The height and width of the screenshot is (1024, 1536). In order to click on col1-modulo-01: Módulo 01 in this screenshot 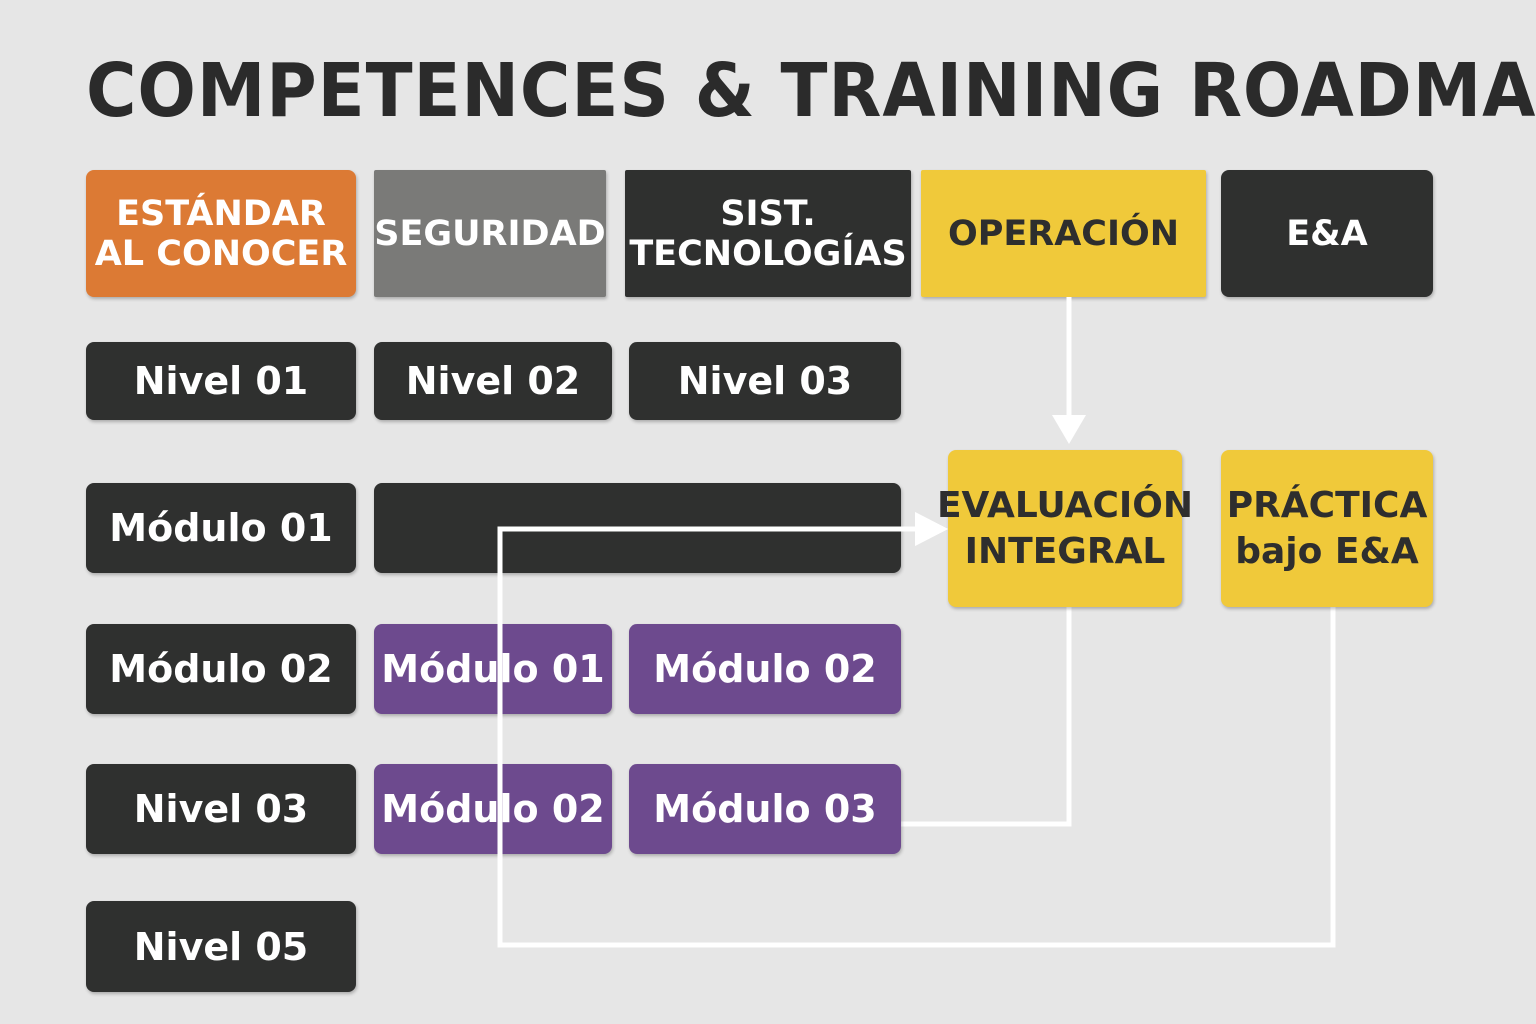, I will do `click(221, 528)`.